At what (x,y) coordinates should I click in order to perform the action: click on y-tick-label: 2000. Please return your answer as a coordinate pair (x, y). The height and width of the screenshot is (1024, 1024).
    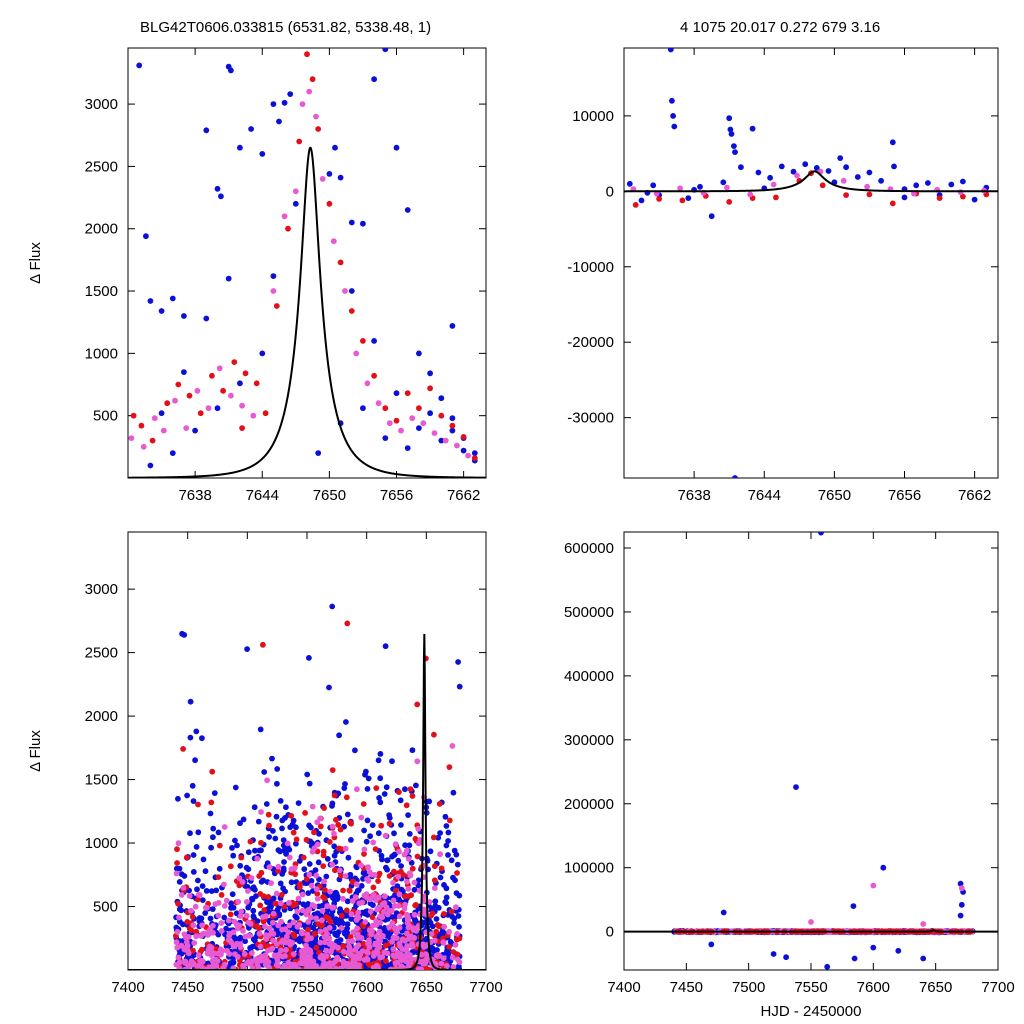
    Looking at the image, I should click on (101, 716).